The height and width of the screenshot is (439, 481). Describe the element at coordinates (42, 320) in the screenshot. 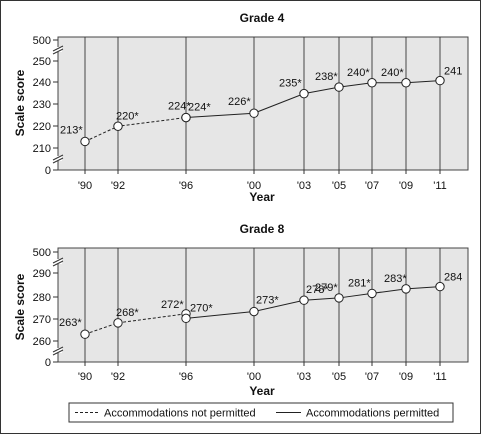

I see `y-tick-label: 270` at that location.